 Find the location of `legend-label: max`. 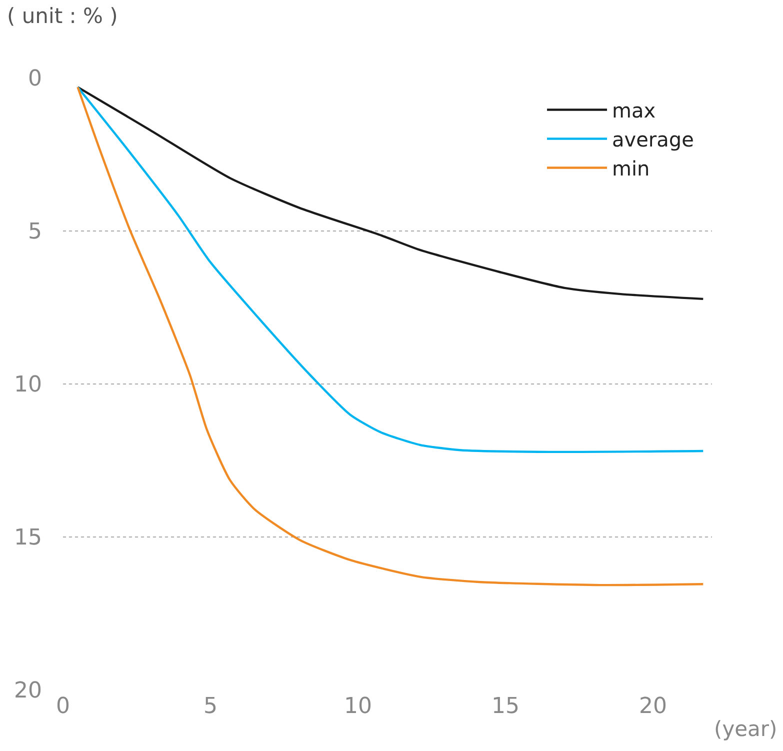

legend-label: max is located at coordinates (634, 110).